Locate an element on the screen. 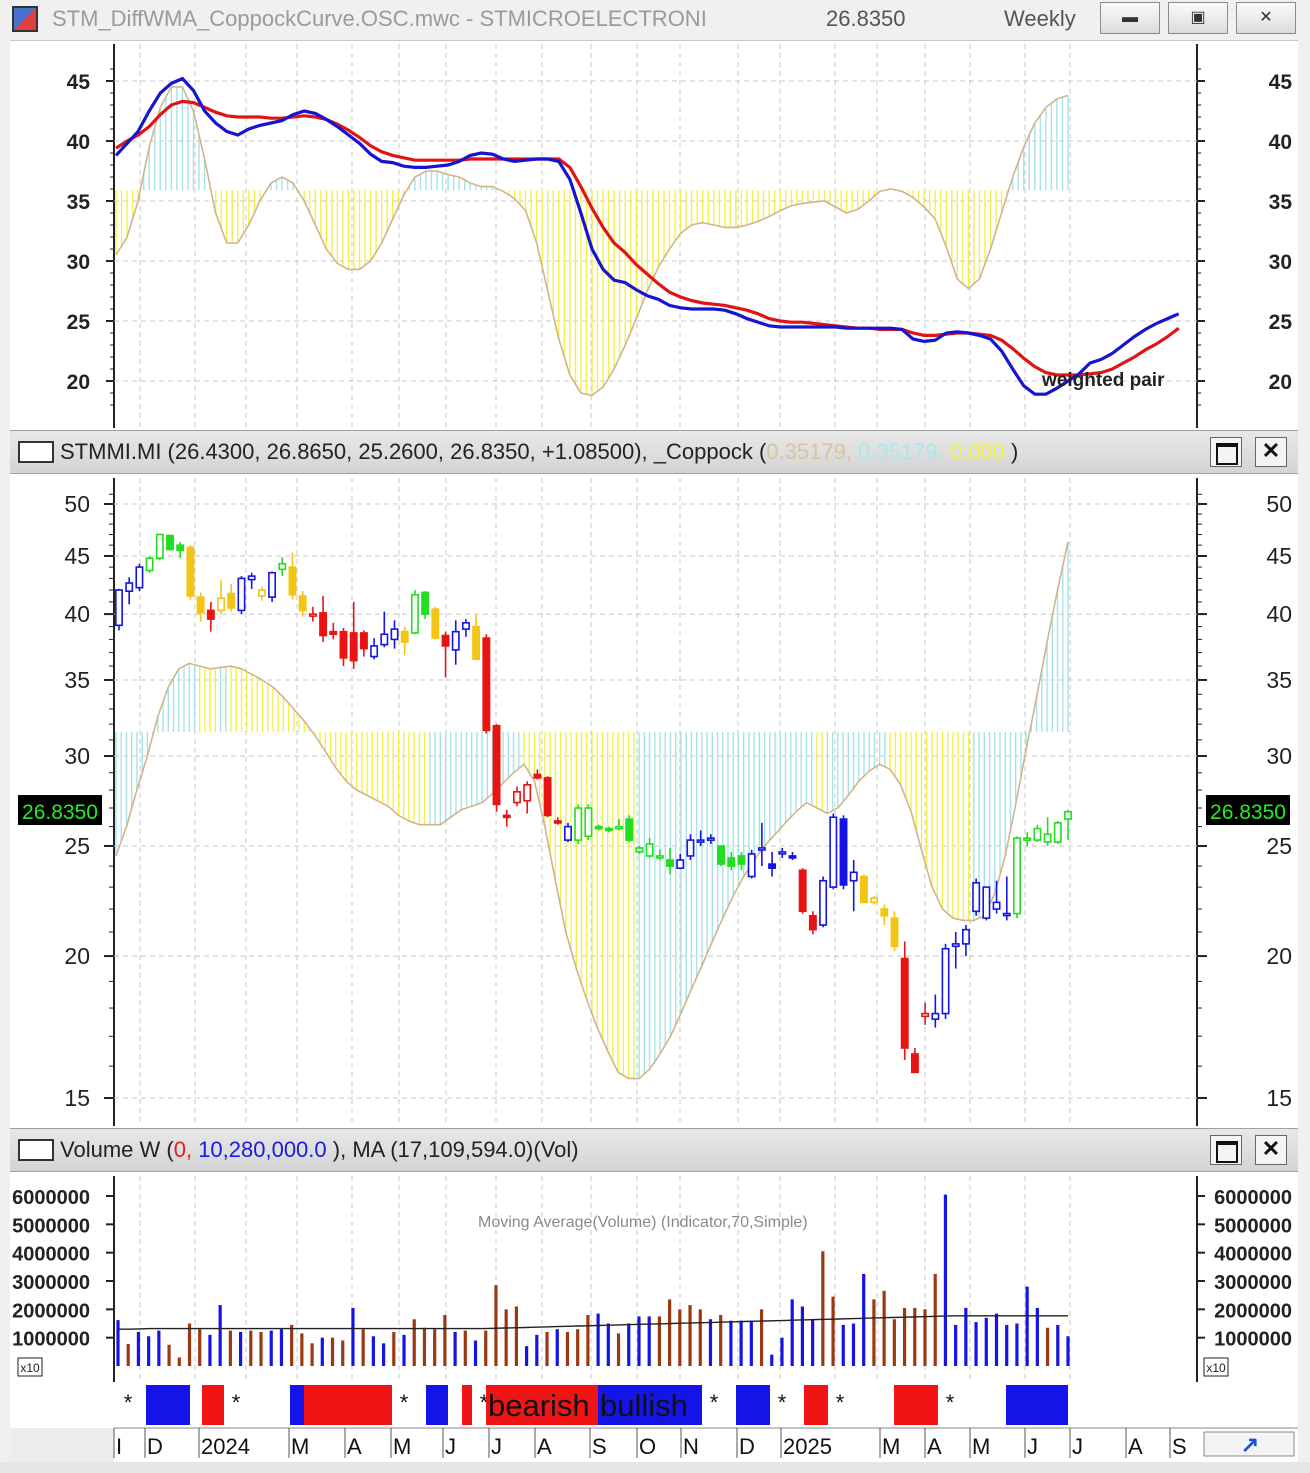 The height and width of the screenshot is (1473, 1310). coppock-value-1: 0.35179, is located at coordinates (809, 451).